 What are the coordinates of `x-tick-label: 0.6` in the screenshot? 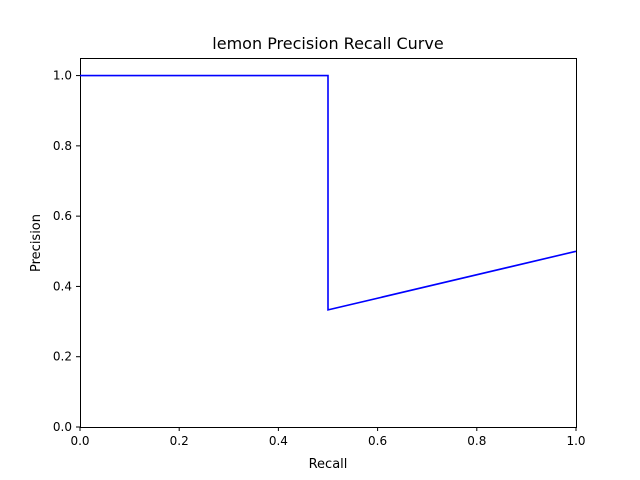 It's located at (377, 441).